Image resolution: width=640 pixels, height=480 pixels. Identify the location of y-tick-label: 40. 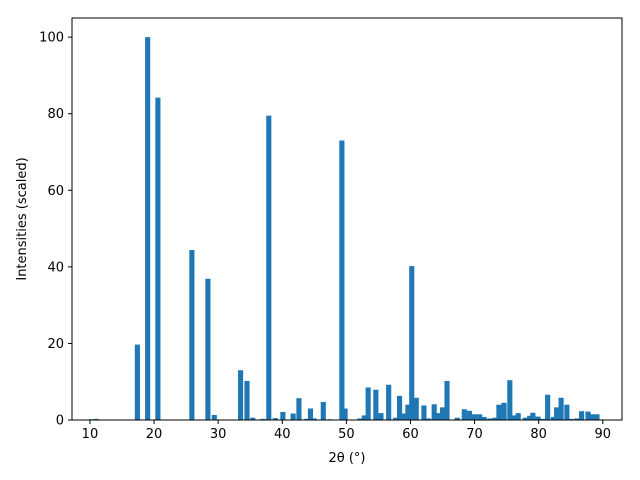
(55, 267).